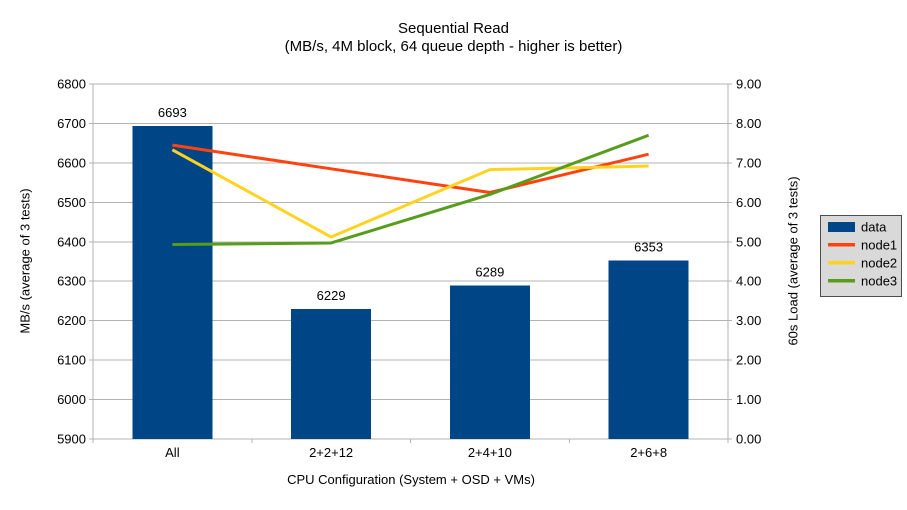  What do you see at coordinates (748, 399) in the screenshot?
I see `right-axis-tick-label: 1.00` at bounding box center [748, 399].